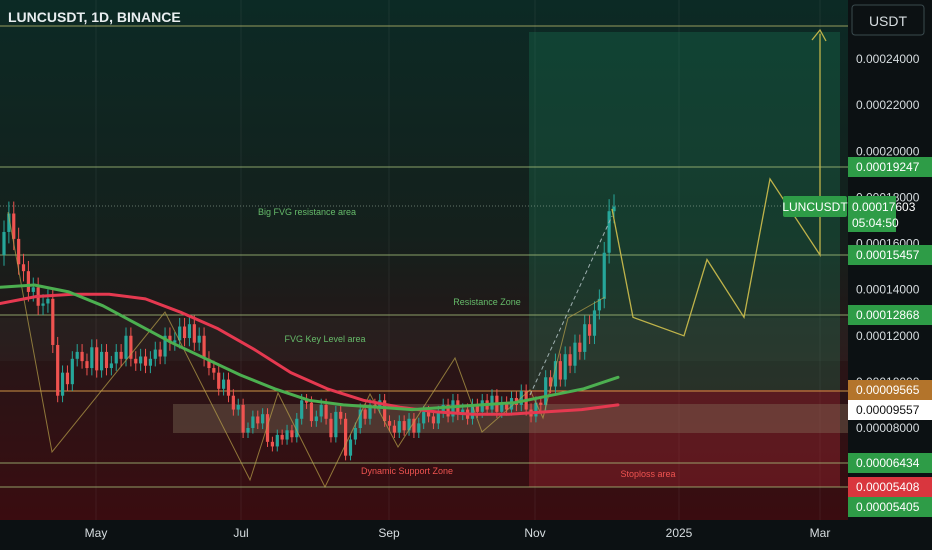  Describe the element at coordinates (888, 105) in the screenshot. I see `y-tick-label: 0.00022000` at that location.